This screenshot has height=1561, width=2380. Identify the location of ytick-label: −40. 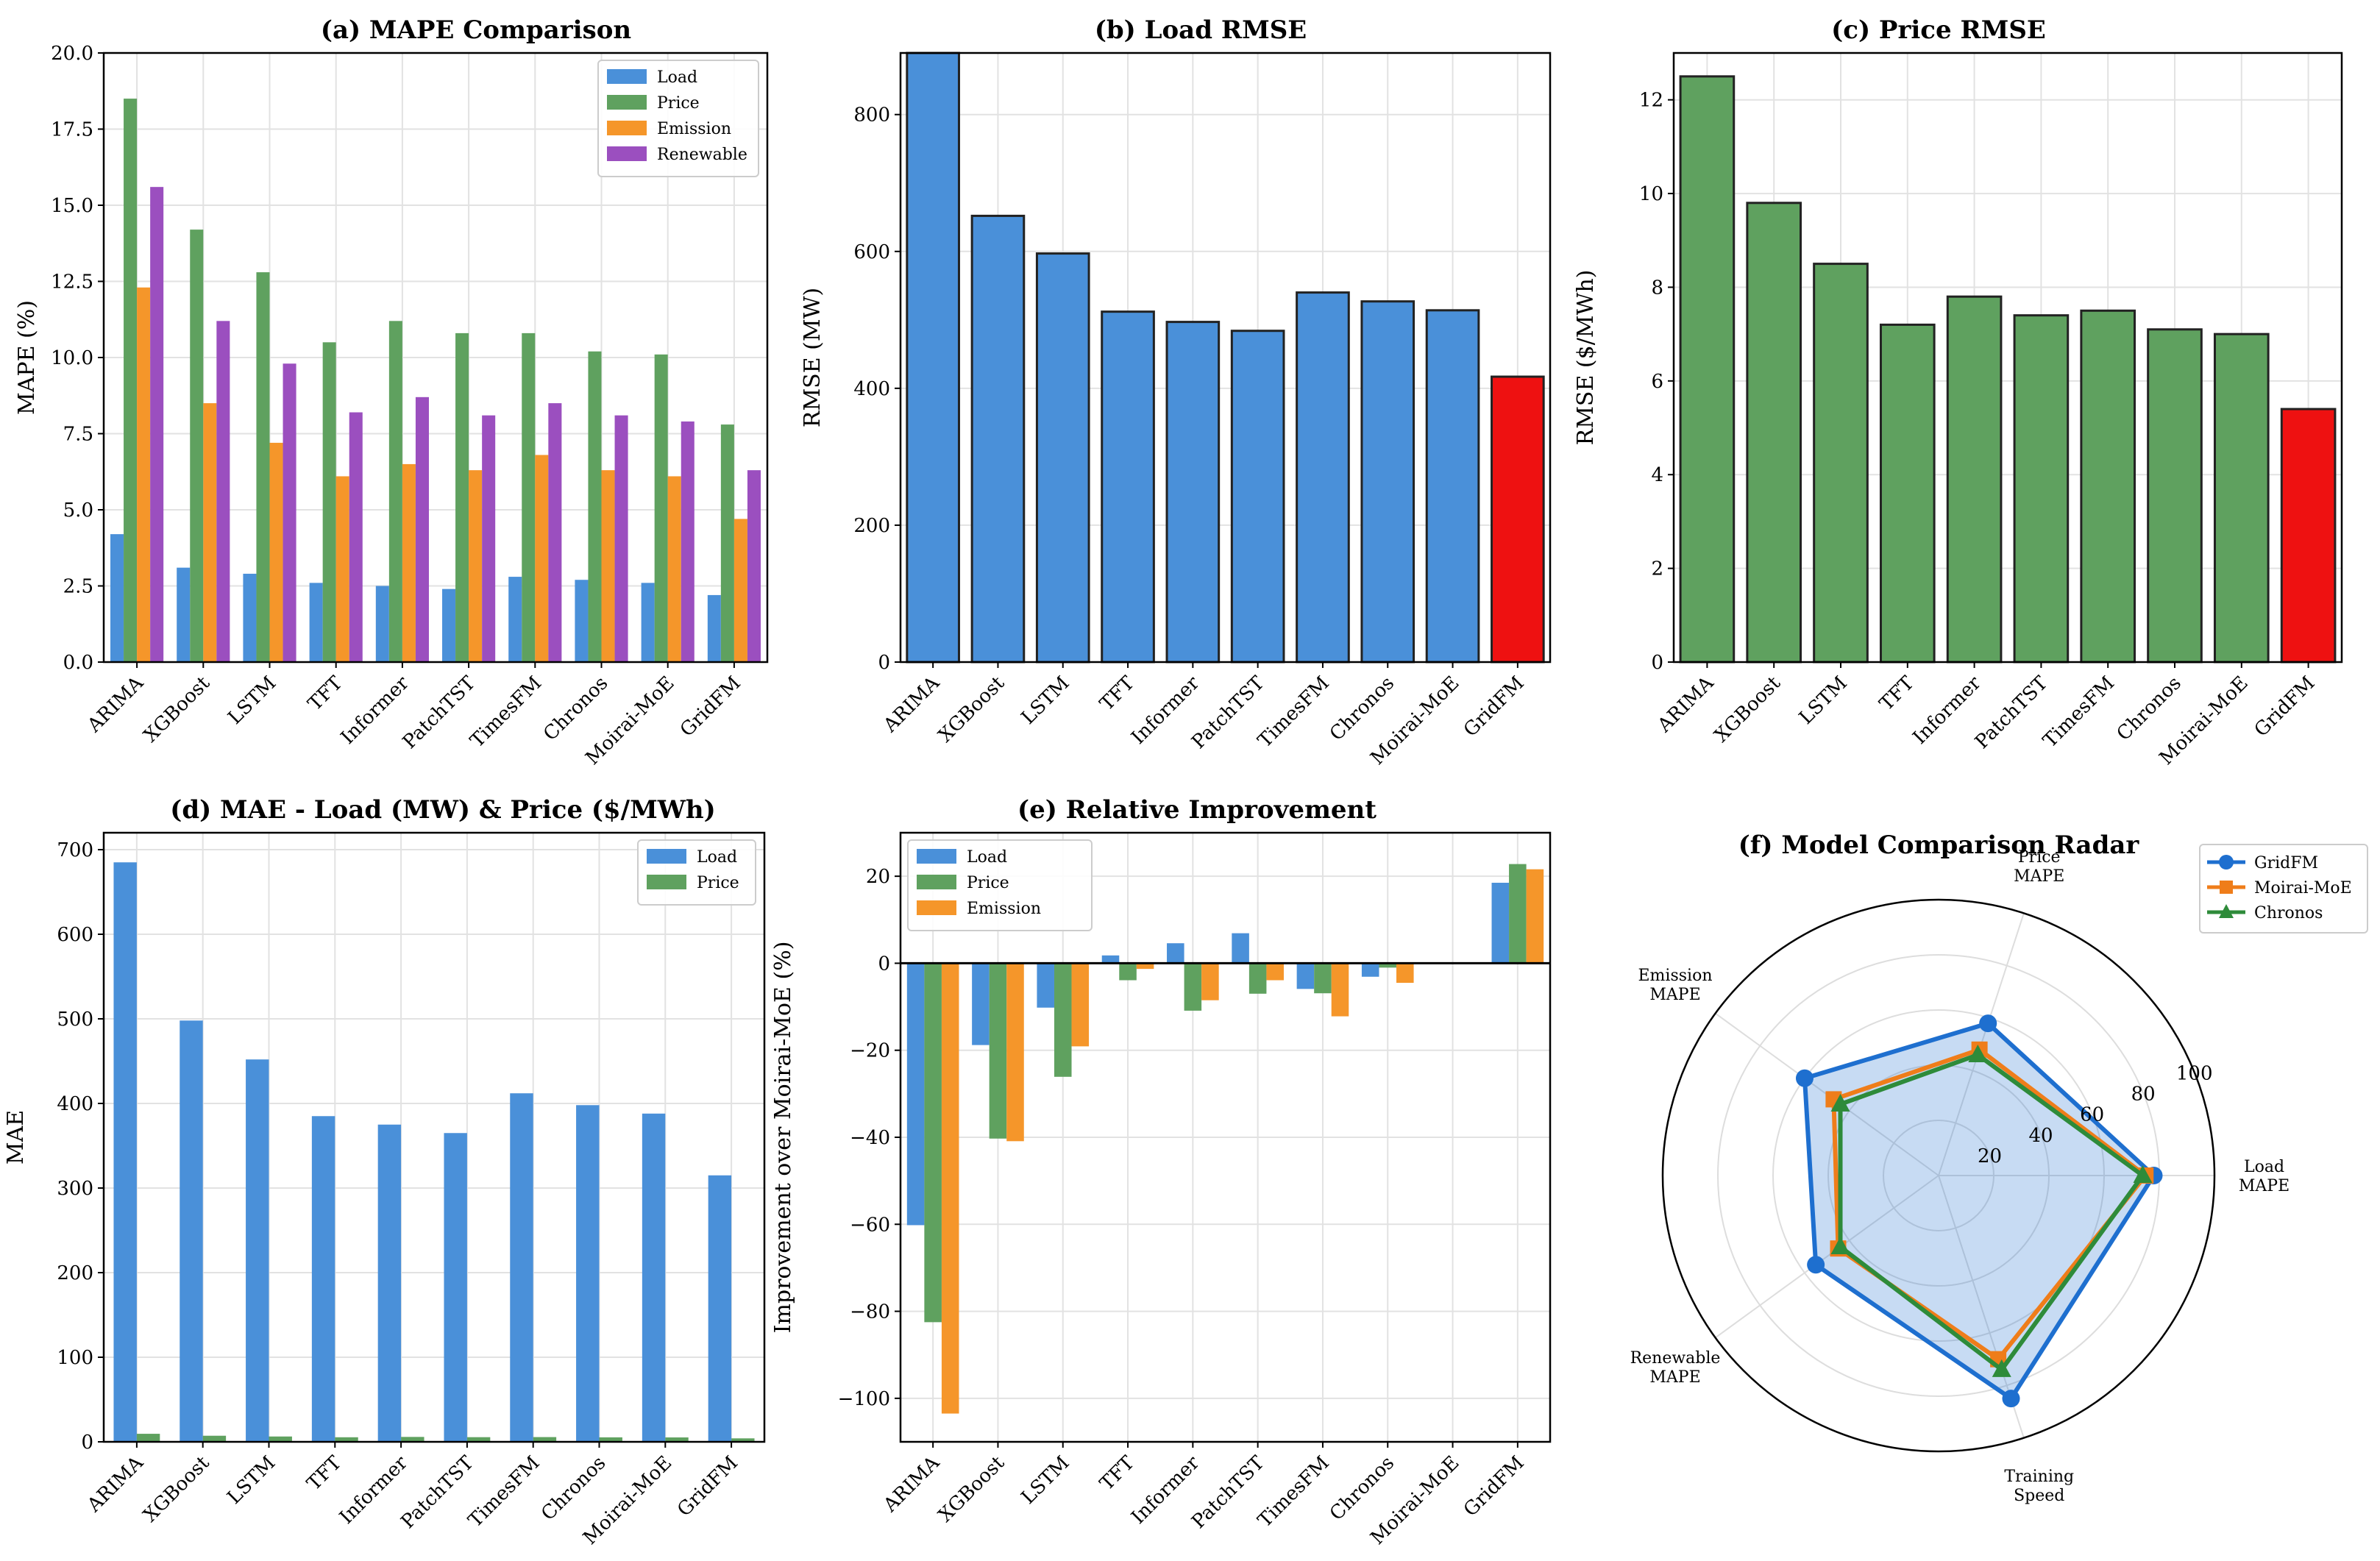
(870, 1138).